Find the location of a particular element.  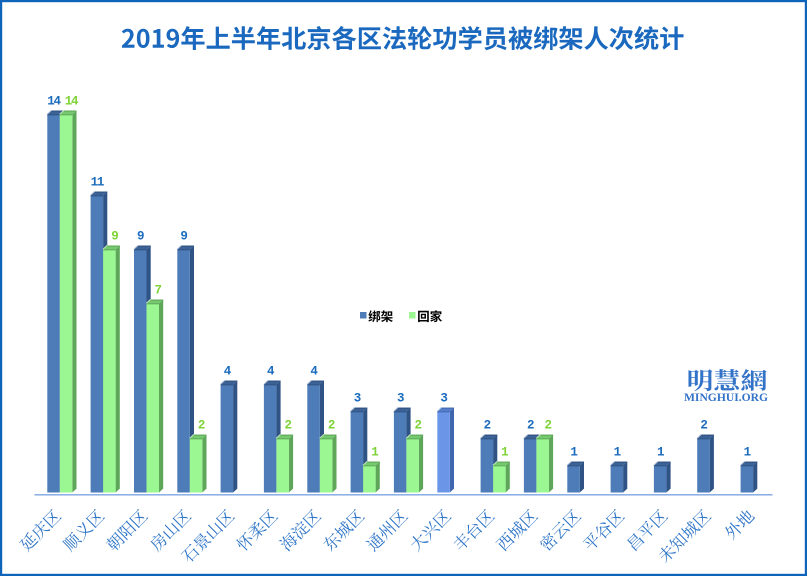

svg-text: MINGHUI.ORG is located at coordinates (726, 397).